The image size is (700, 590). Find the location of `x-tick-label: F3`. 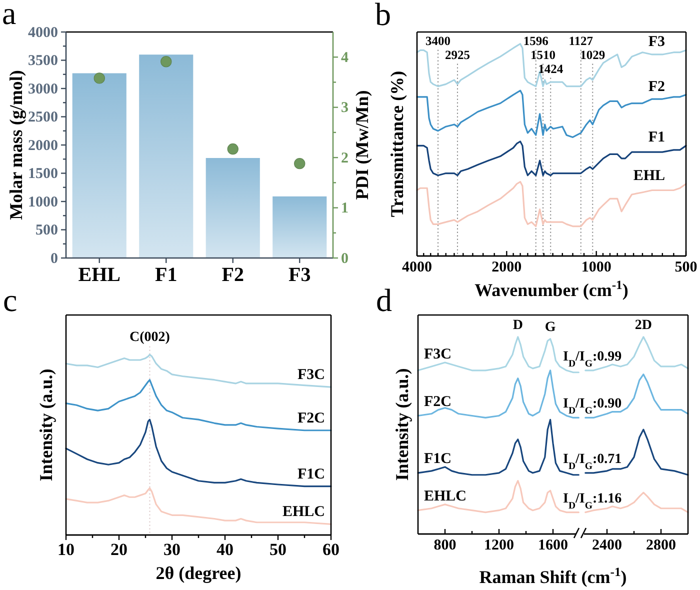

x-tick-label: F3 is located at coordinates (299, 275).